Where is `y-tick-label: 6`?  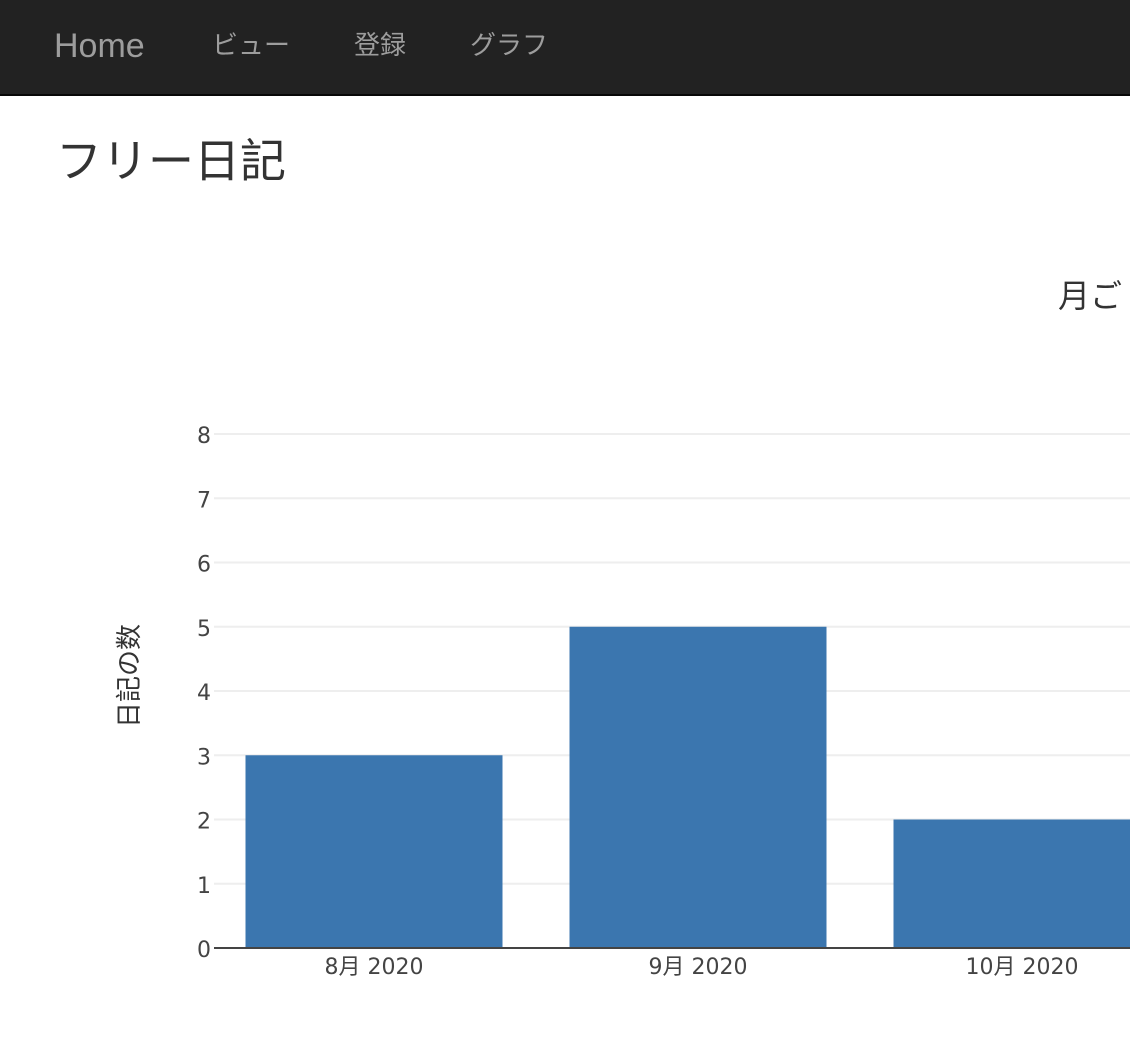 y-tick-label: 6 is located at coordinates (204, 565).